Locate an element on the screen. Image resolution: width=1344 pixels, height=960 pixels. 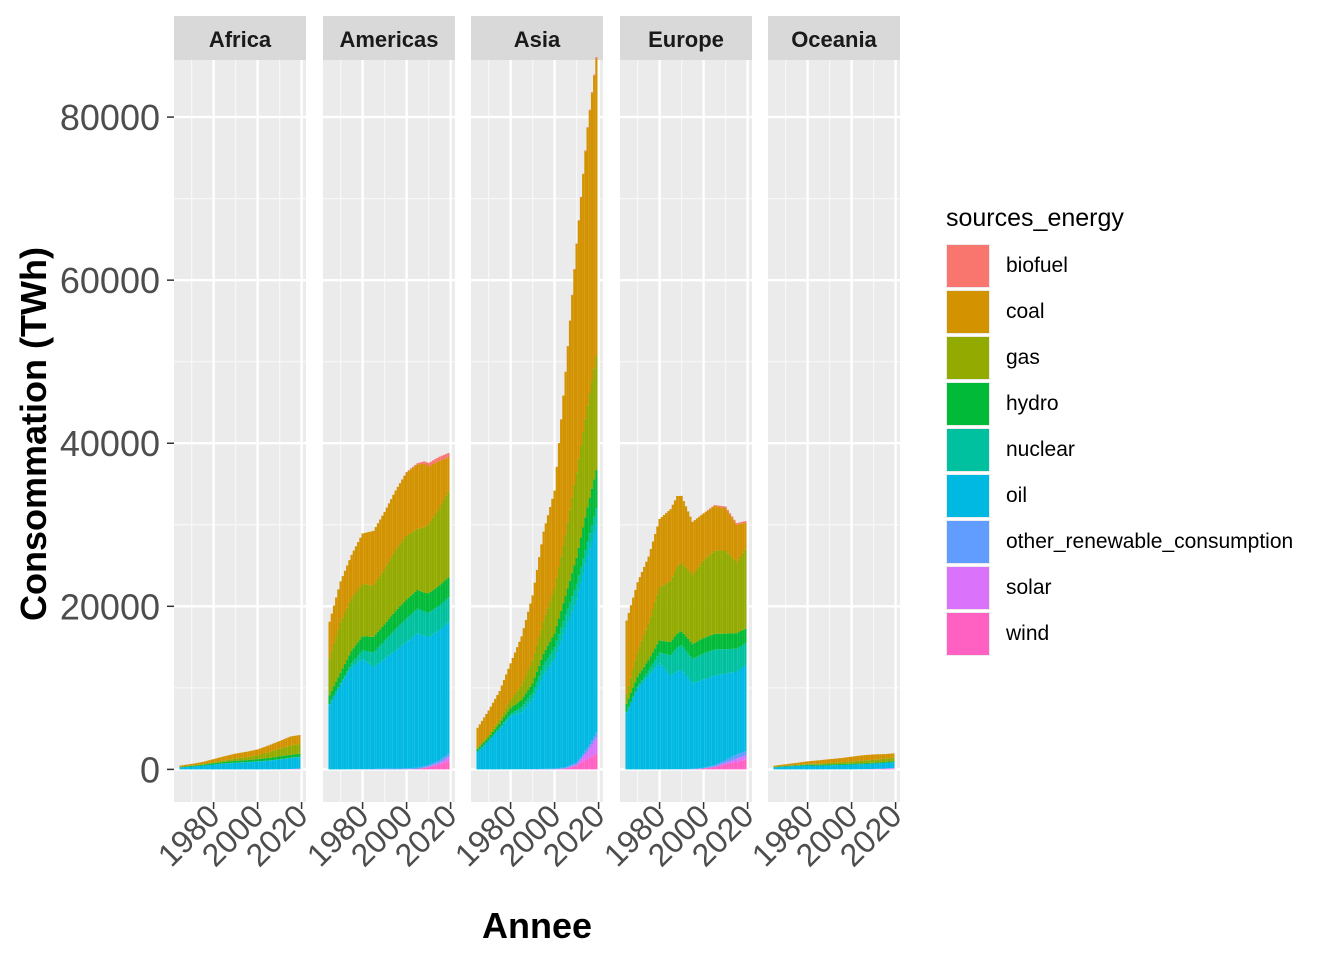
legend-item-hydro: hydro is located at coordinates (1119, 404).